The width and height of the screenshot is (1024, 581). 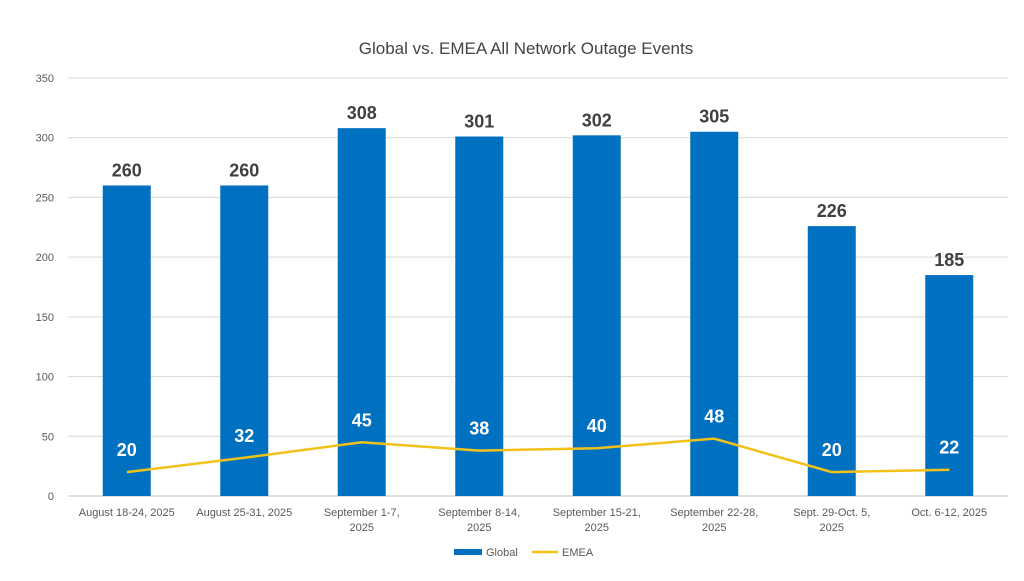 I want to click on data-label-emea: 38, so click(x=479, y=429).